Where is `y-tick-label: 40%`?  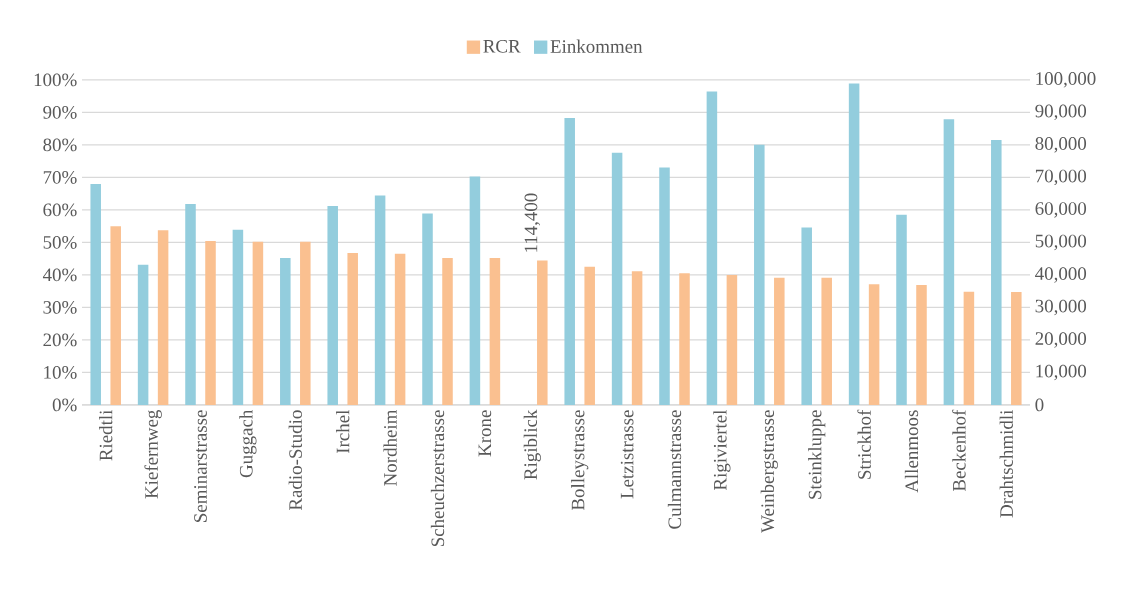
y-tick-label: 40% is located at coordinates (59, 275).